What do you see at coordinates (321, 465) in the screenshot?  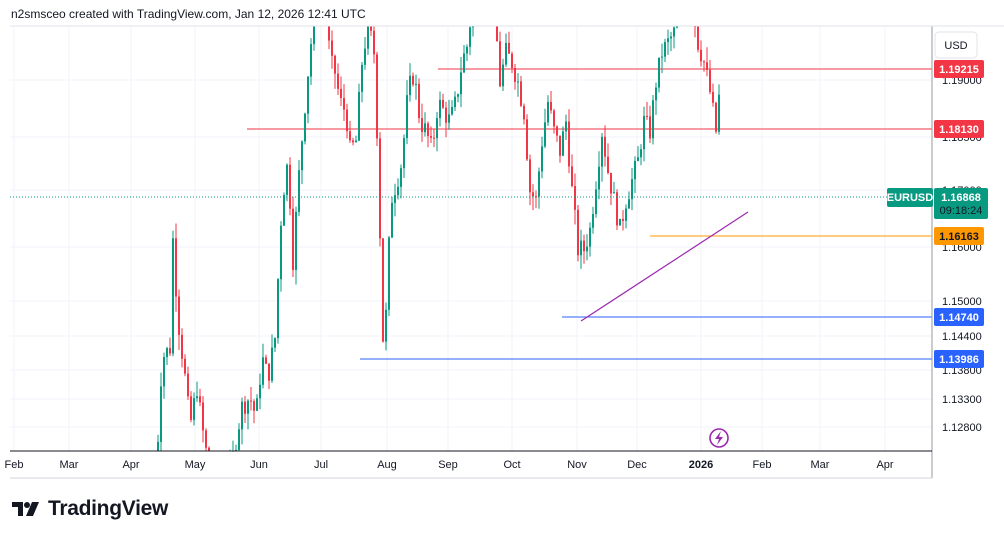 I see `x-tick-label: Jul` at bounding box center [321, 465].